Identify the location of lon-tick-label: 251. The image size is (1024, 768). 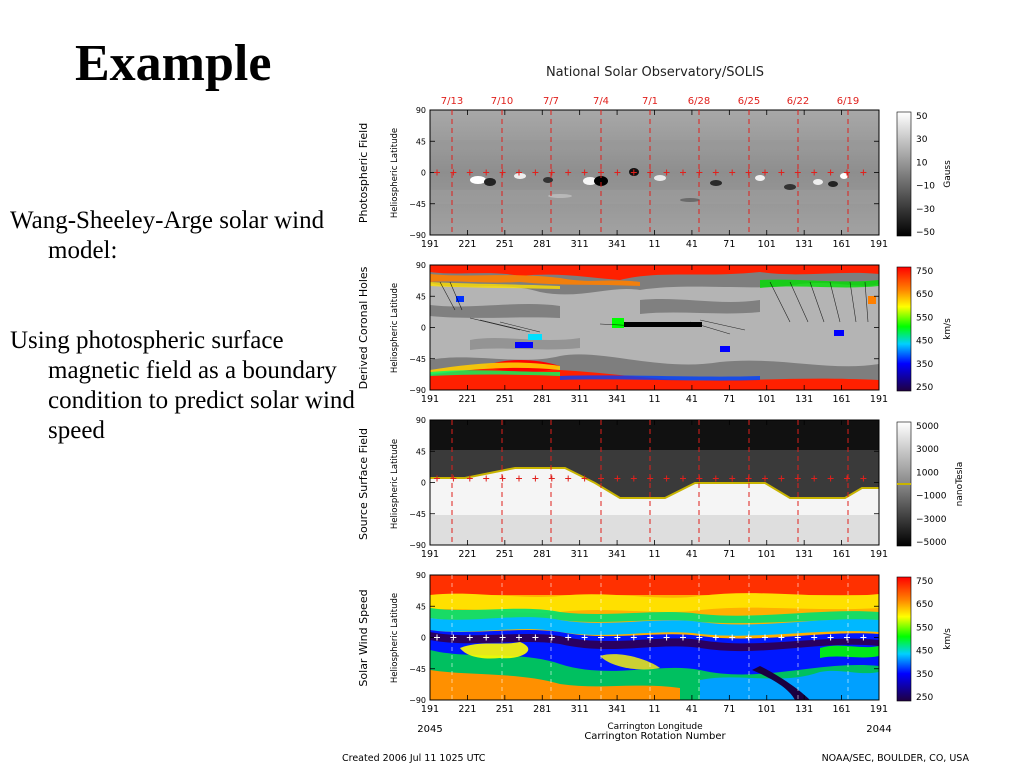
(505, 554).